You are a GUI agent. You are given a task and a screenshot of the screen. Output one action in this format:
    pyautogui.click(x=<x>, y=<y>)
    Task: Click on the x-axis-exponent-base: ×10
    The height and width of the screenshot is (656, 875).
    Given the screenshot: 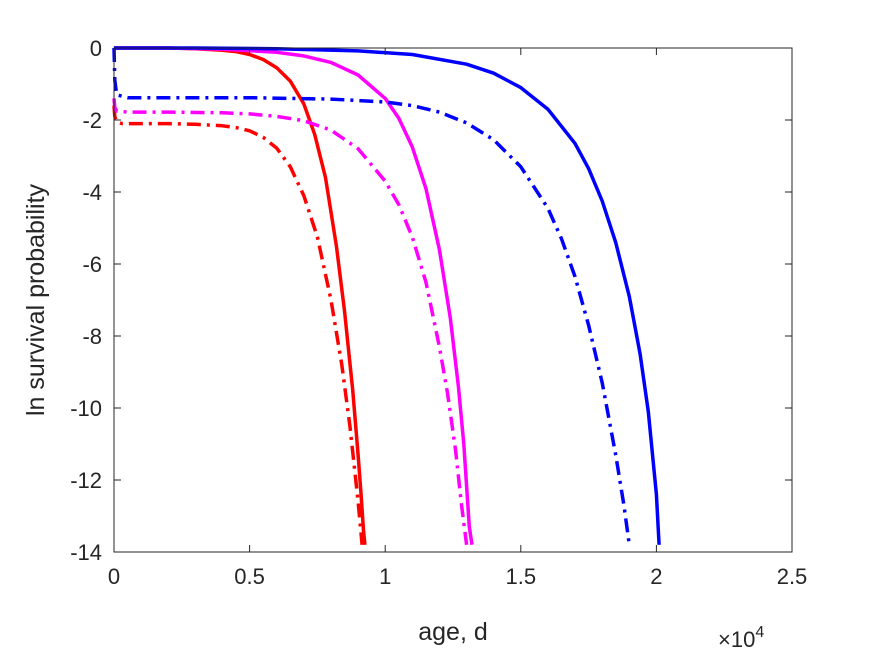 What is the action you would take?
    pyautogui.click(x=736, y=639)
    